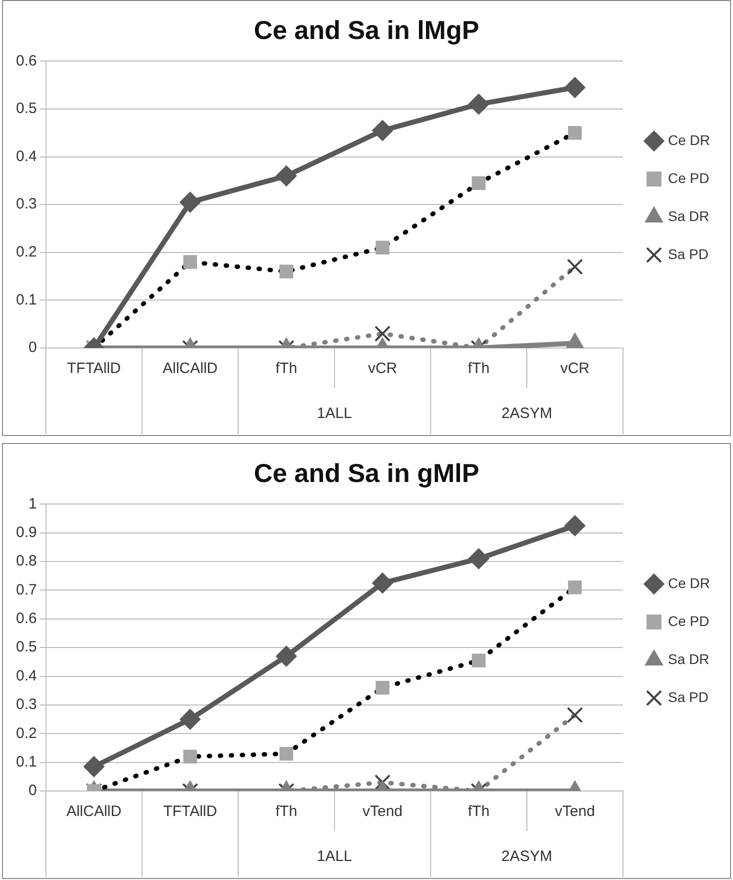  I want to click on y-tick-label: 0.7, so click(26, 589).